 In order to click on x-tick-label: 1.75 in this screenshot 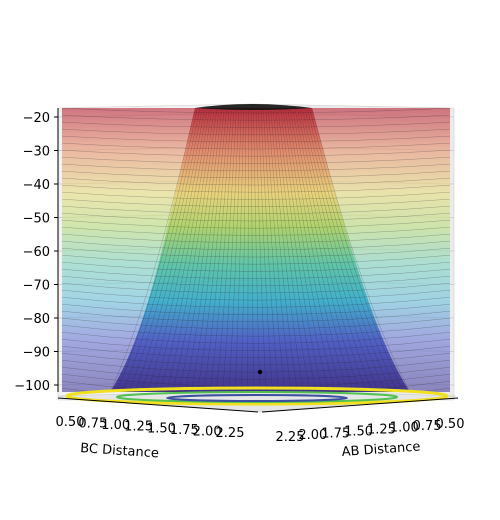, I will do `click(184, 430)`.